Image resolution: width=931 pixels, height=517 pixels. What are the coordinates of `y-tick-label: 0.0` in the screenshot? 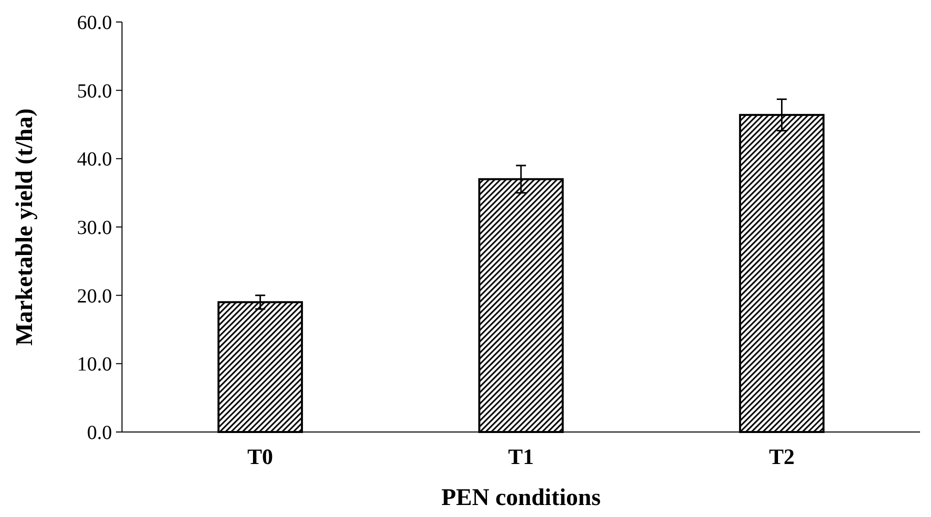 It's located at (99, 433).